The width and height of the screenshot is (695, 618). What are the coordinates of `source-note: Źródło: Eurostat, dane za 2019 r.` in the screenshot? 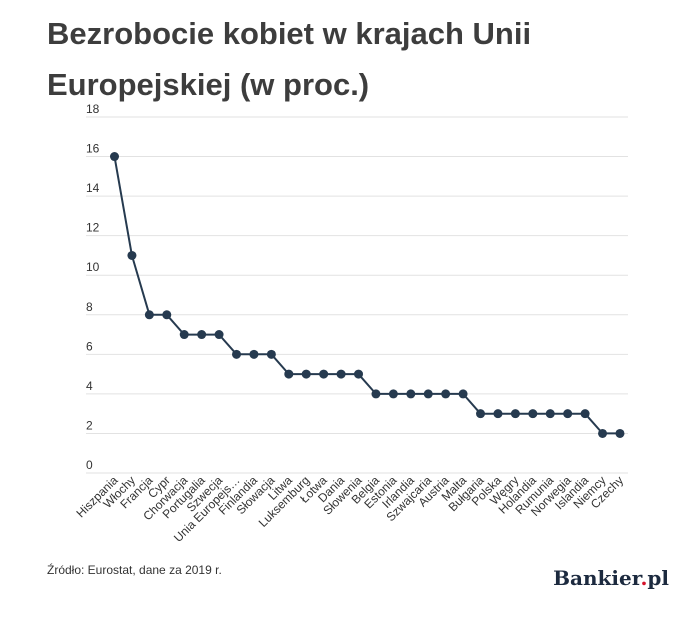 It's located at (134, 570).